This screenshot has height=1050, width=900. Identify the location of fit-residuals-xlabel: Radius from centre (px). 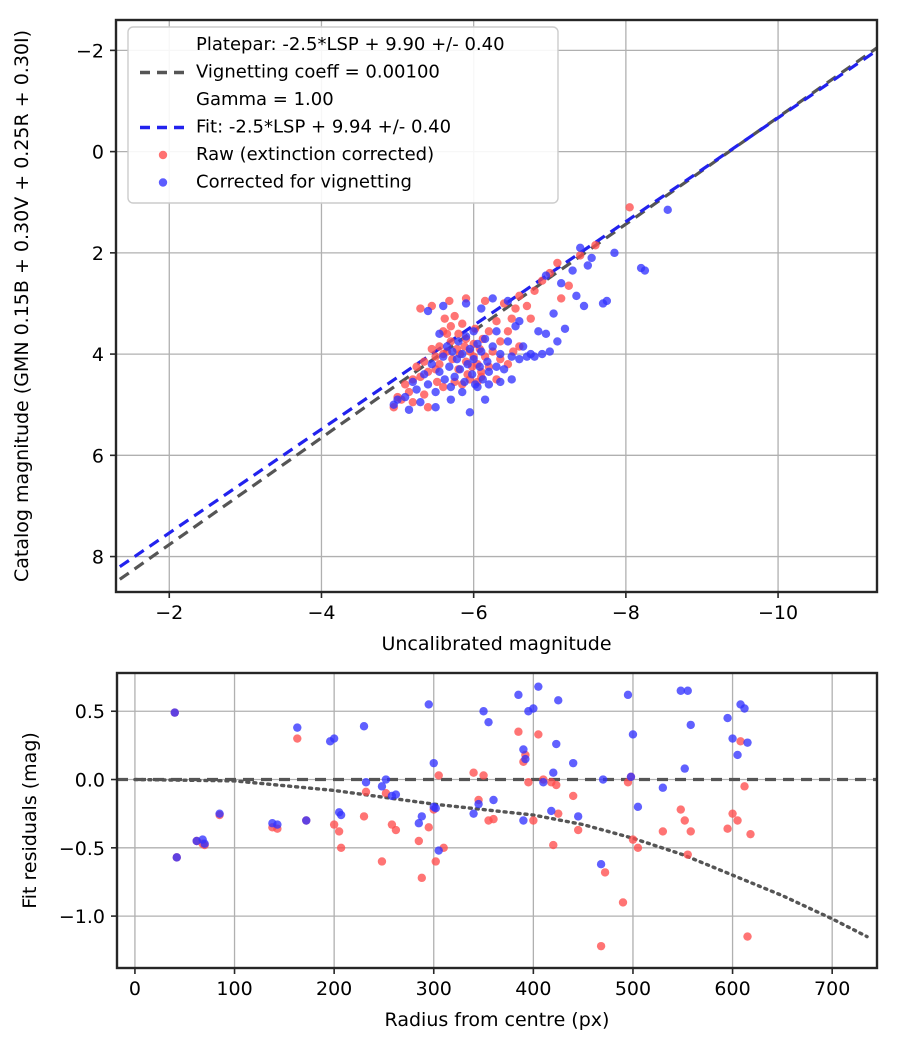
(497, 1020).